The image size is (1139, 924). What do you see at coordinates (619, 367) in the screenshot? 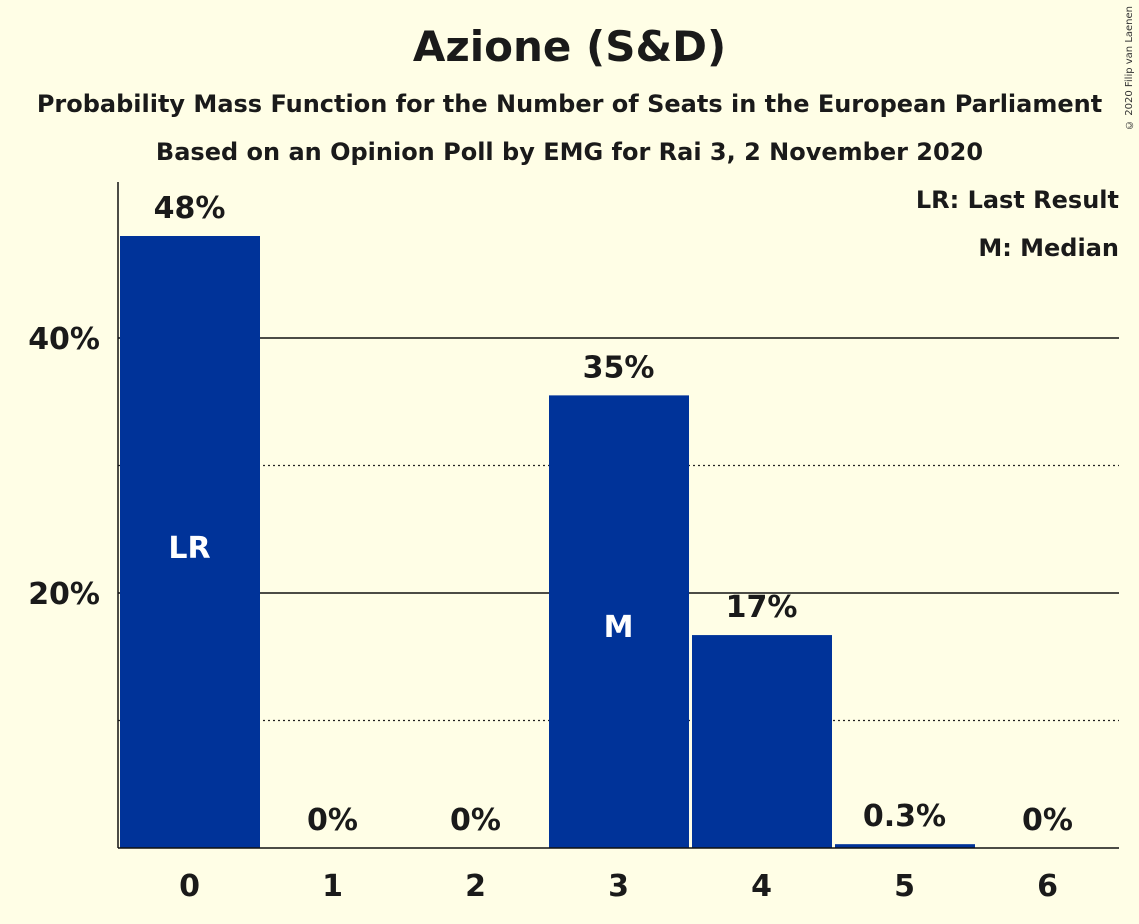
I see `bar-value-label: 35%` at bounding box center [619, 367].